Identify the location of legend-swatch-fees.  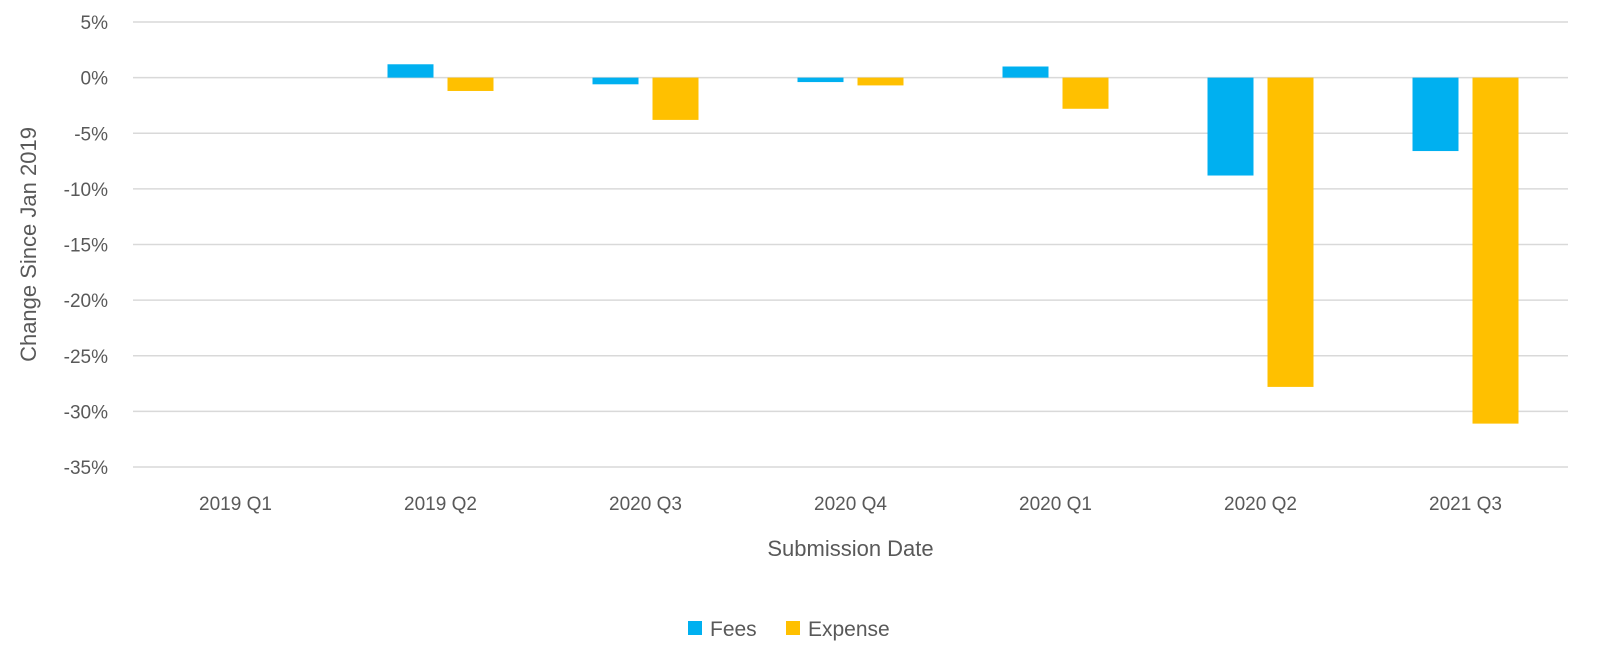
(695, 628).